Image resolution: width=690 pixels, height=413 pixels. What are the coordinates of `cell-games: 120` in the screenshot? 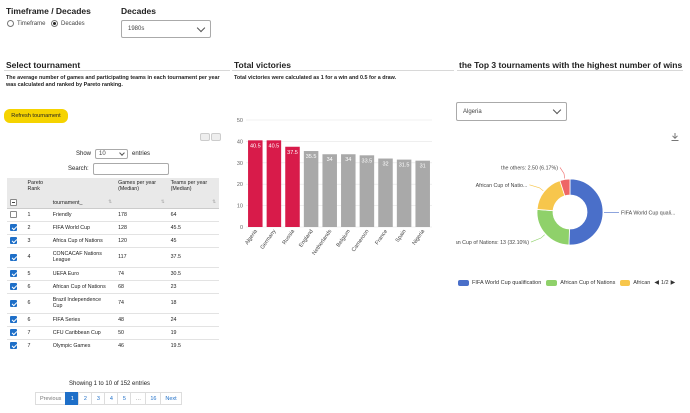 It's located at (141, 240).